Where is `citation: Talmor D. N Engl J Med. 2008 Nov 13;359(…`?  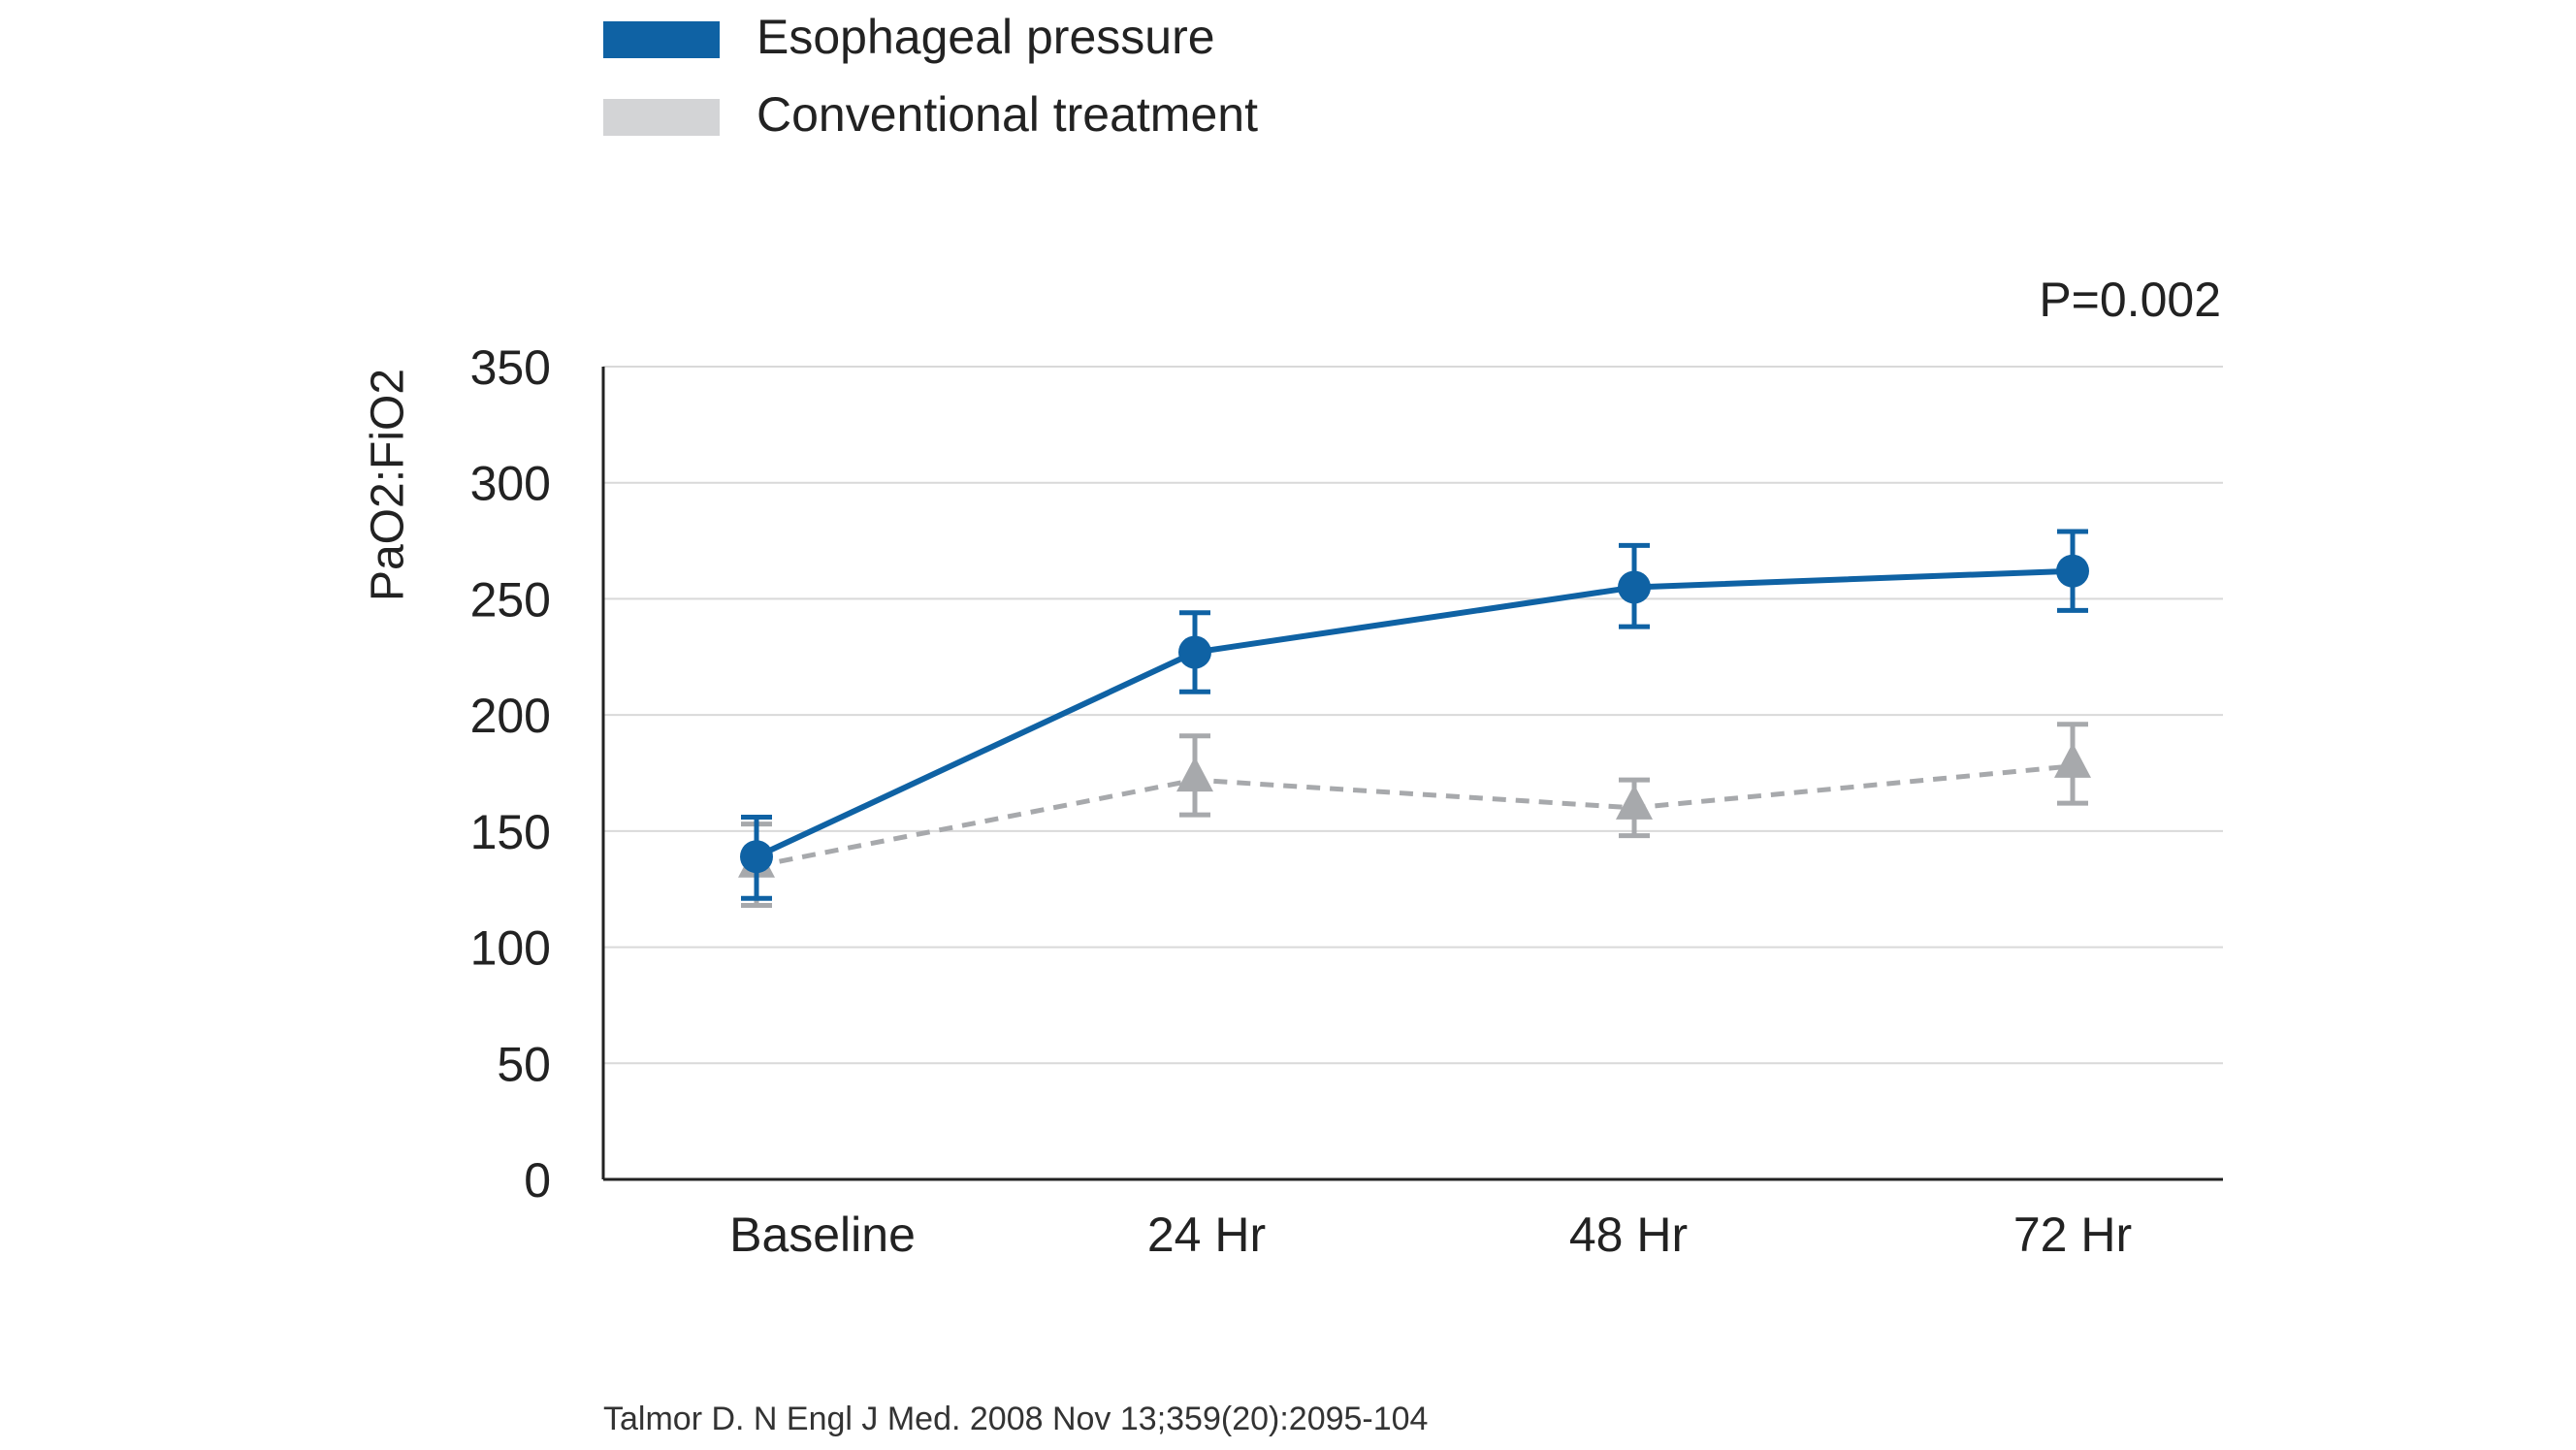
citation: Talmor D. N Engl J Med. 2008 Nov 13;359(… is located at coordinates (1016, 1419).